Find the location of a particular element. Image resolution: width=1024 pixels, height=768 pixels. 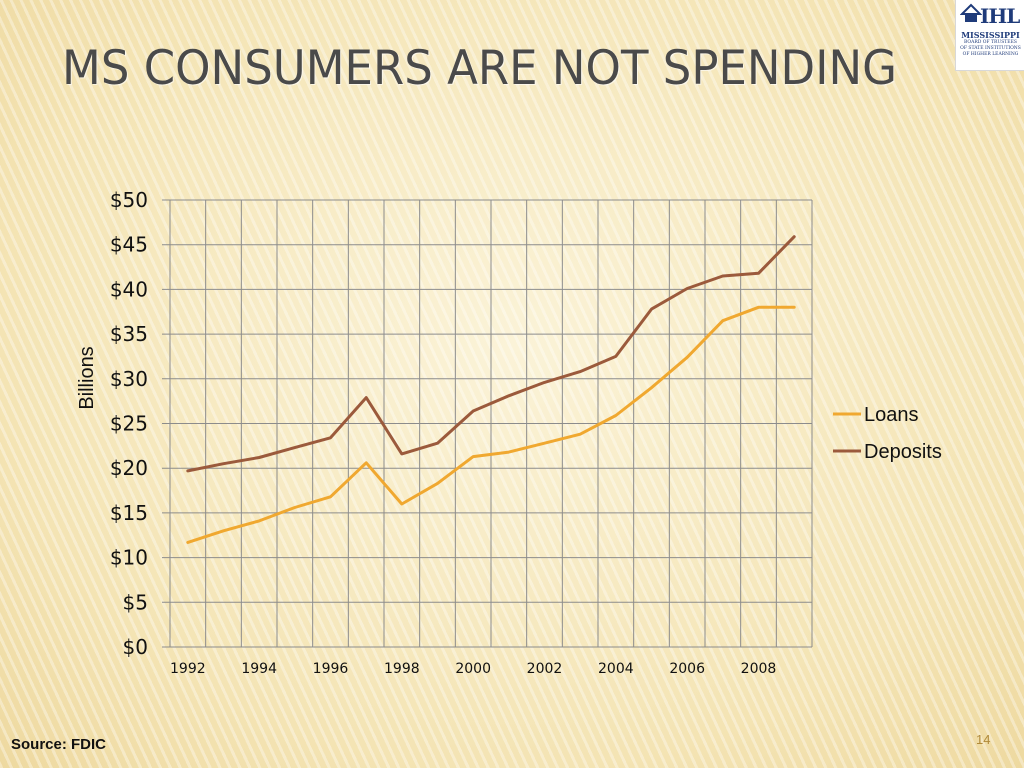

y-tick-label: $5 is located at coordinates (135, 602).